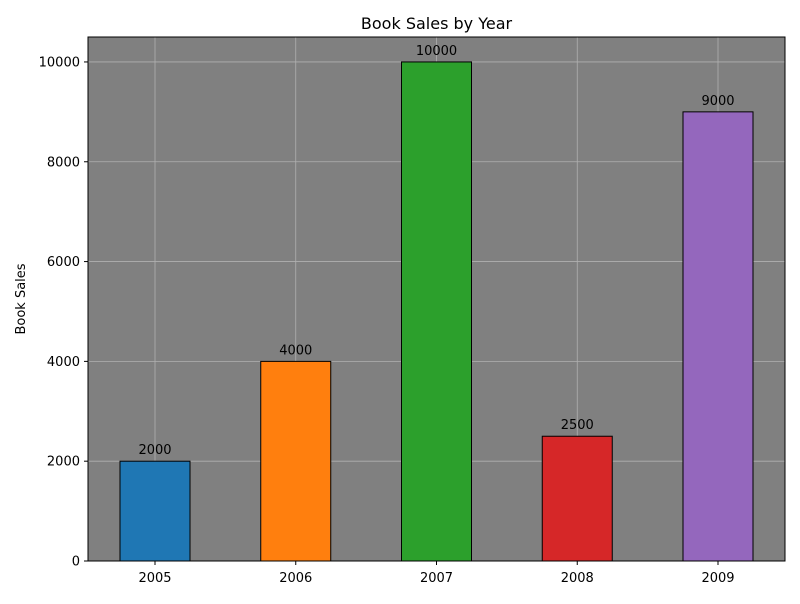  Describe the element at coordinates (577, 498) in the screenshot. I see `bar-2008` at that location.